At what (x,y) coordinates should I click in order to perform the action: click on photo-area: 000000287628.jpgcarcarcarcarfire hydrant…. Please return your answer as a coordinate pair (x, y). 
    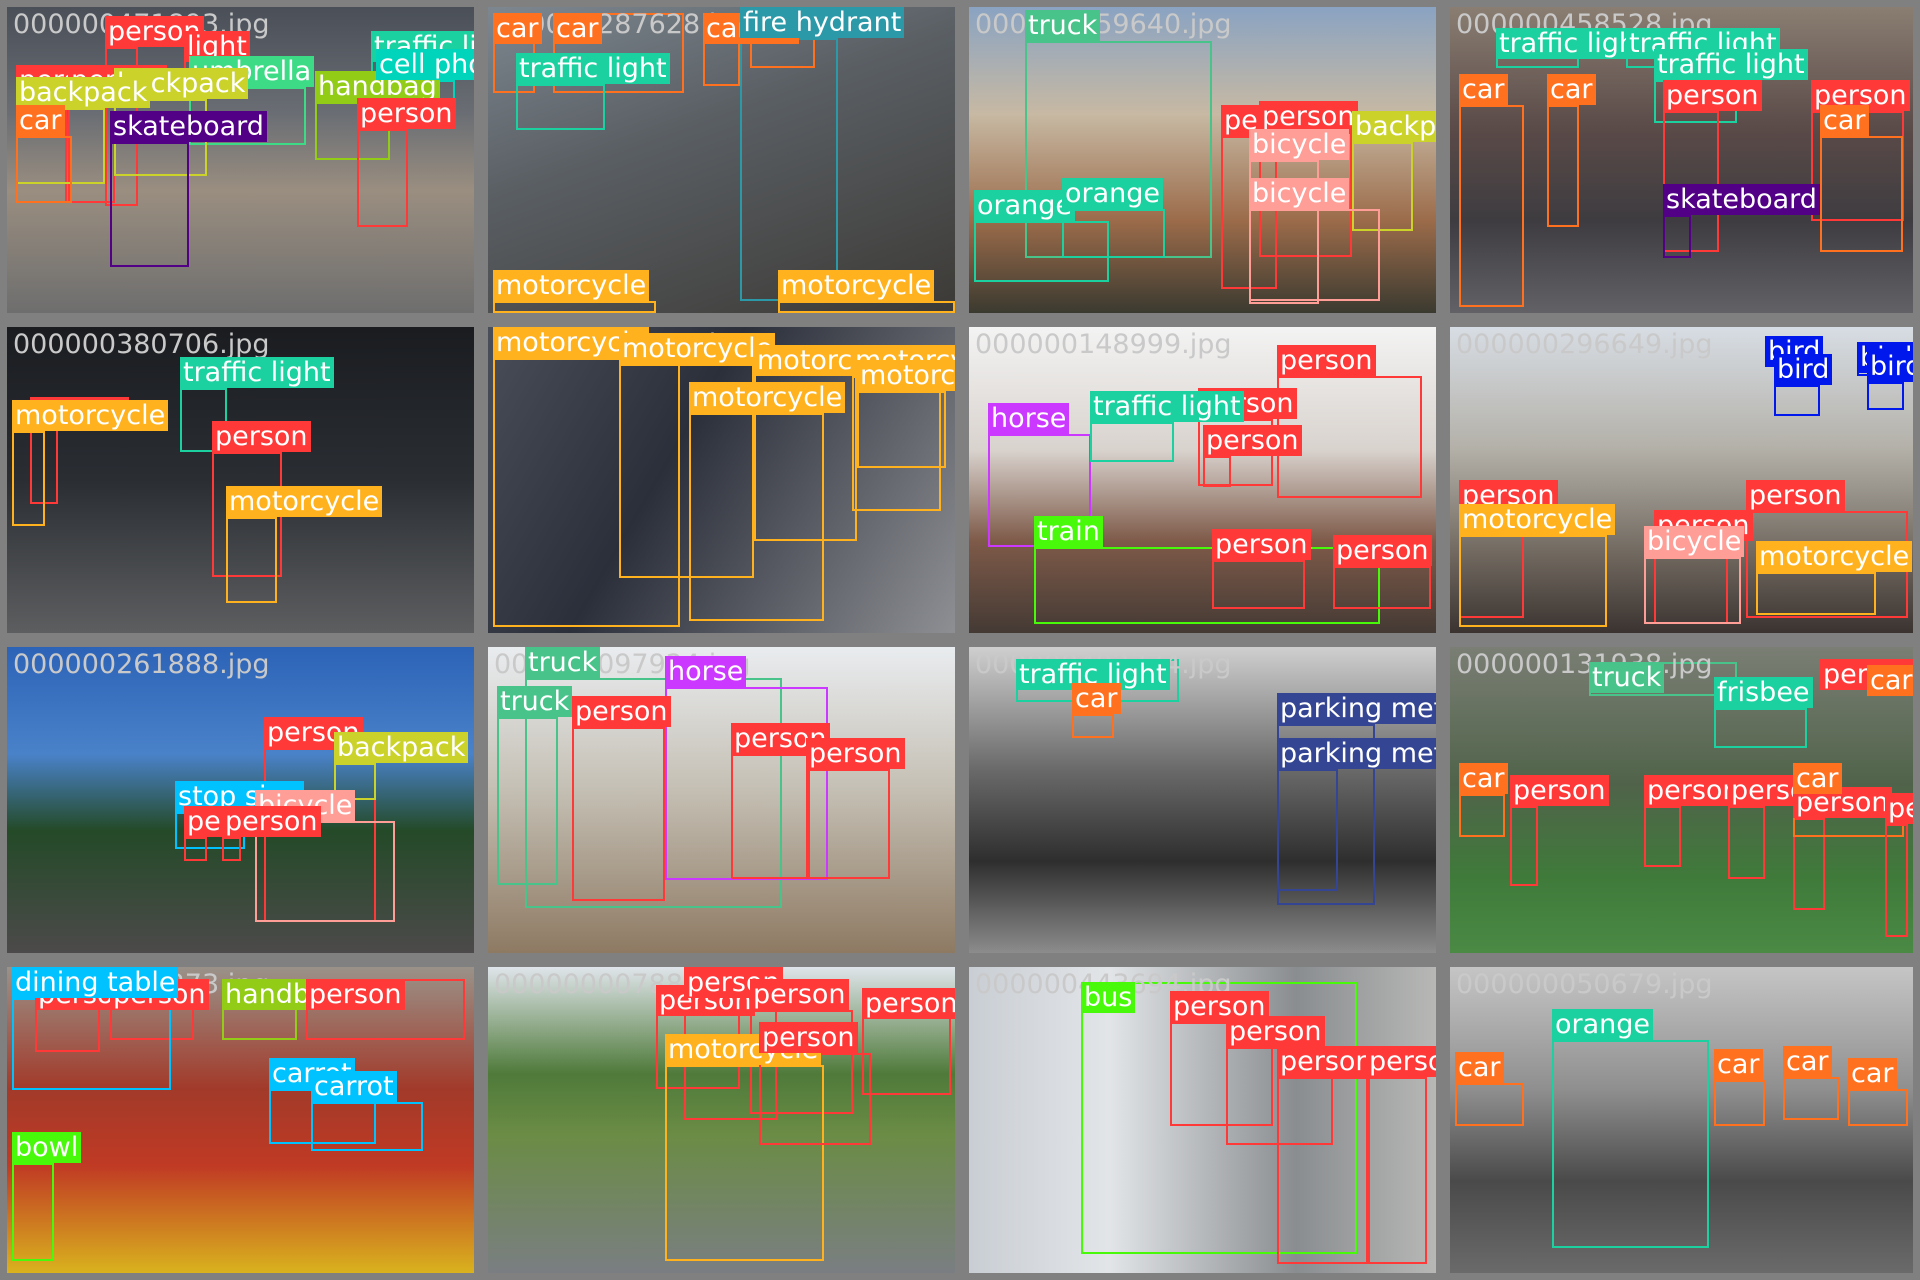
    Looking at the image, I should click on (721, 160).